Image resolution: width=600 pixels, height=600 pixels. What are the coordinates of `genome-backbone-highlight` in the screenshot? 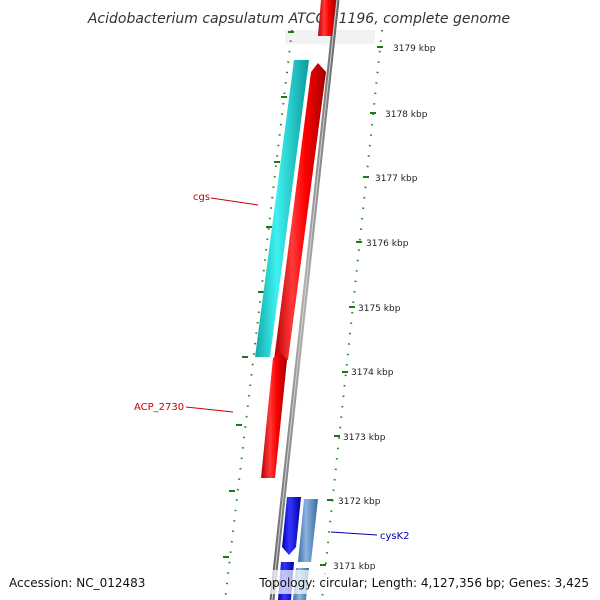 It's located at (304, 300).